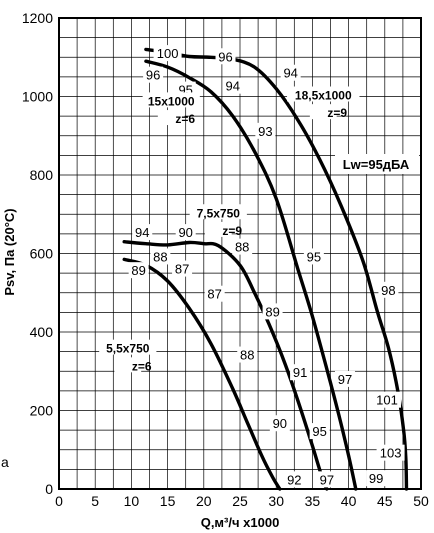 The width and height of the screenshot is (434, 533). What do you see at coordinates (240, 522) in the screenshot?
I see `x-axis-label: Q,м³/ч x1000` at bounding box center [240, 522].